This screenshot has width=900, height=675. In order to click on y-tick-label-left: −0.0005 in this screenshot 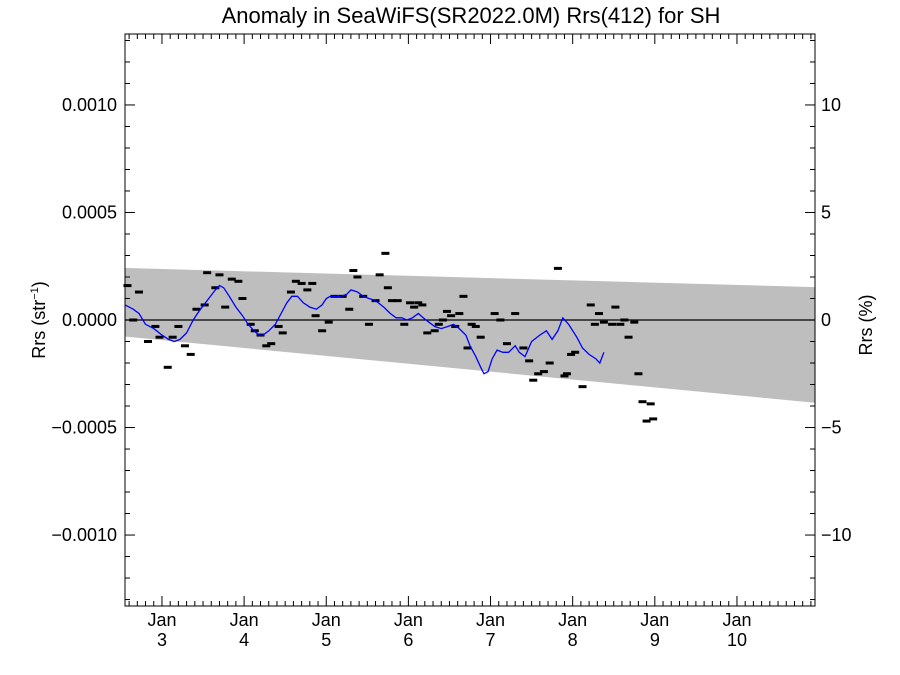, I will do `click(84, 428)`.